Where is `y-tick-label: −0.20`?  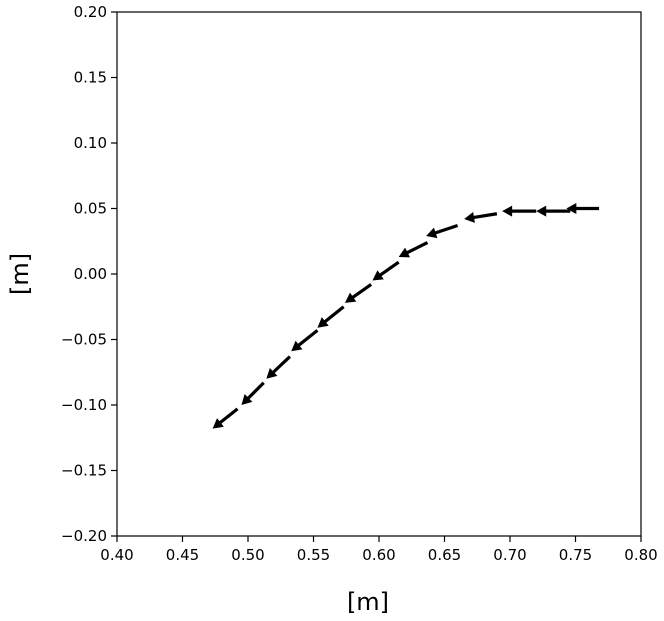
y-tick-label: −0.20 is located at coordinates (84, 536).